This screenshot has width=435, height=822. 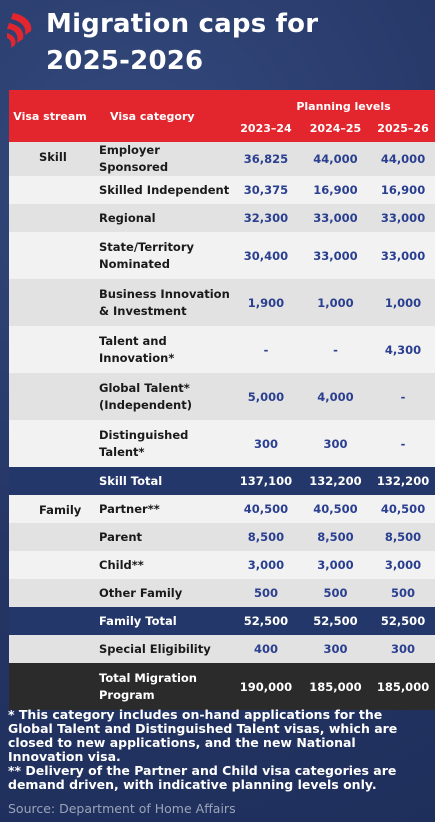 I want to click on value-2023-24-cell: 300, so click(x=265, y=443).